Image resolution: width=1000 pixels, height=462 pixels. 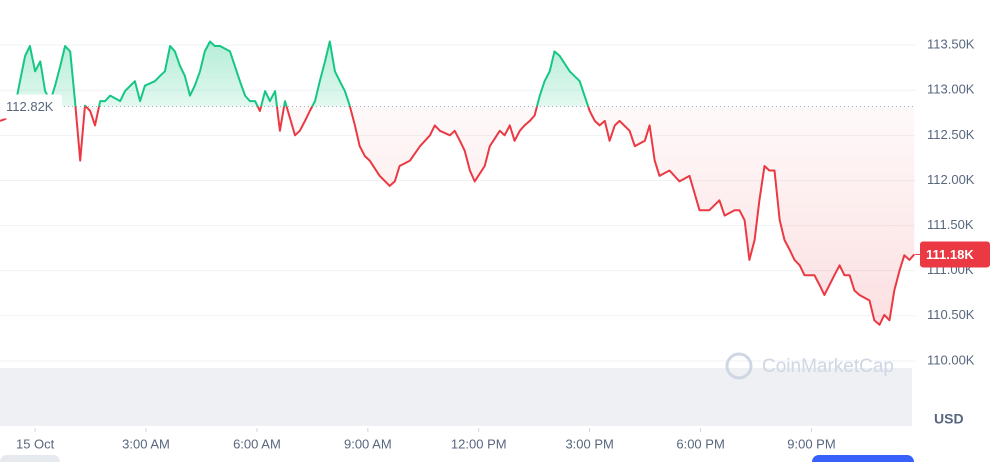 What do you see at coordinates (700, 443) in the screenshot?
I see `x-tick-label: 6:00 PM` at bounding box center [700, 443].